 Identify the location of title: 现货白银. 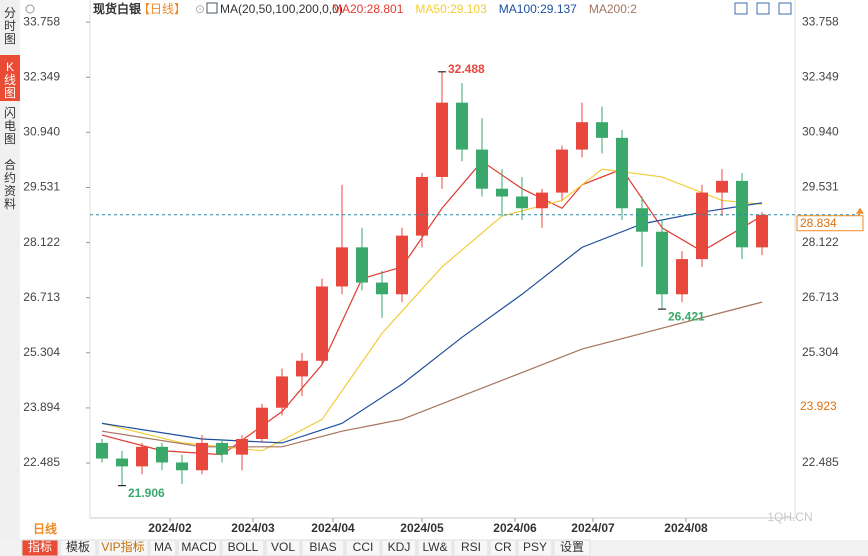
(117, 8).